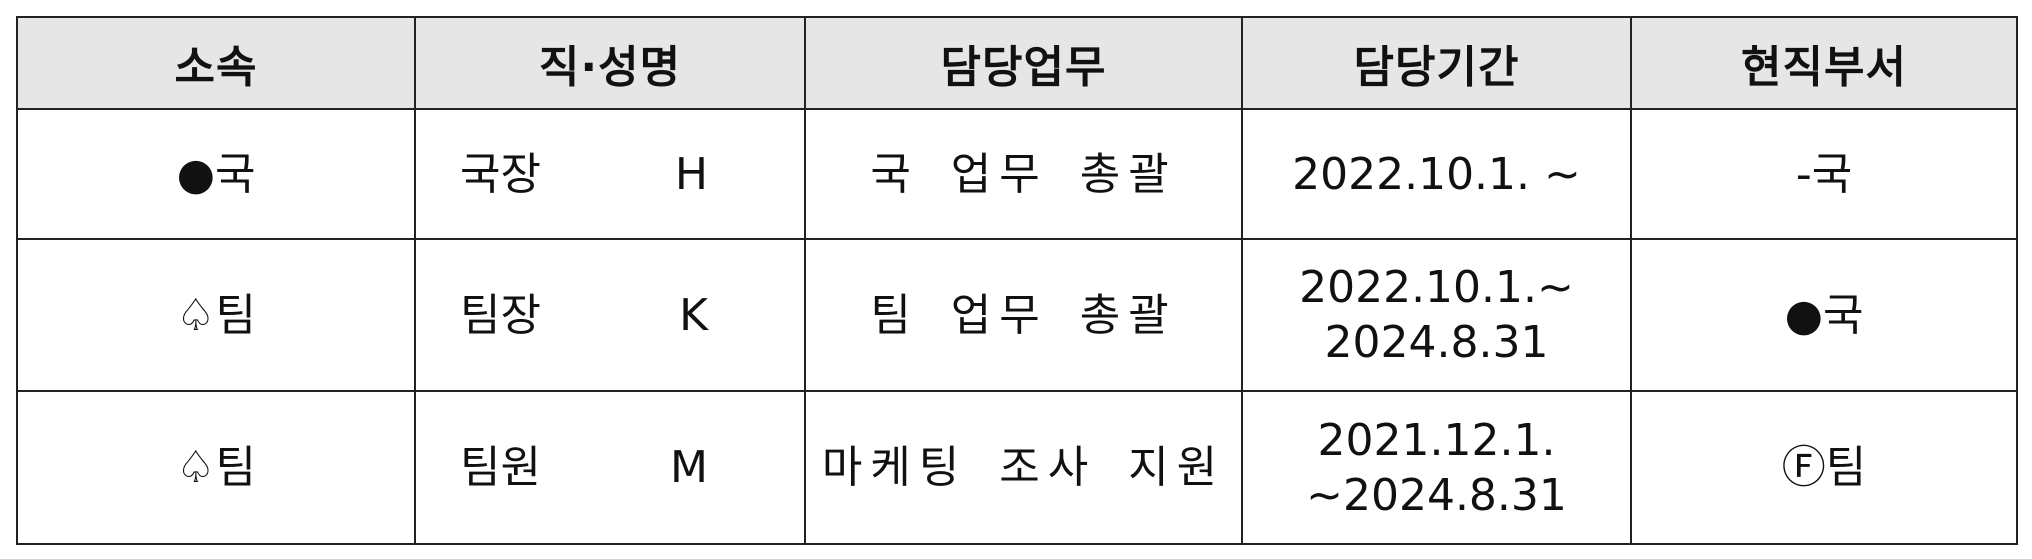  I want to click on position-name-group: 국장 H, so click(610, 174).